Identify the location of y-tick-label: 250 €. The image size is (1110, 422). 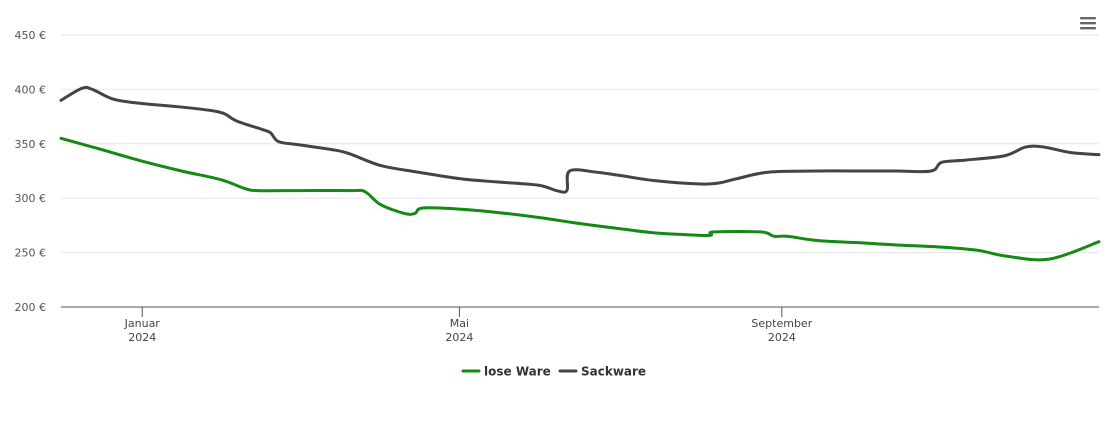
(31, 253).